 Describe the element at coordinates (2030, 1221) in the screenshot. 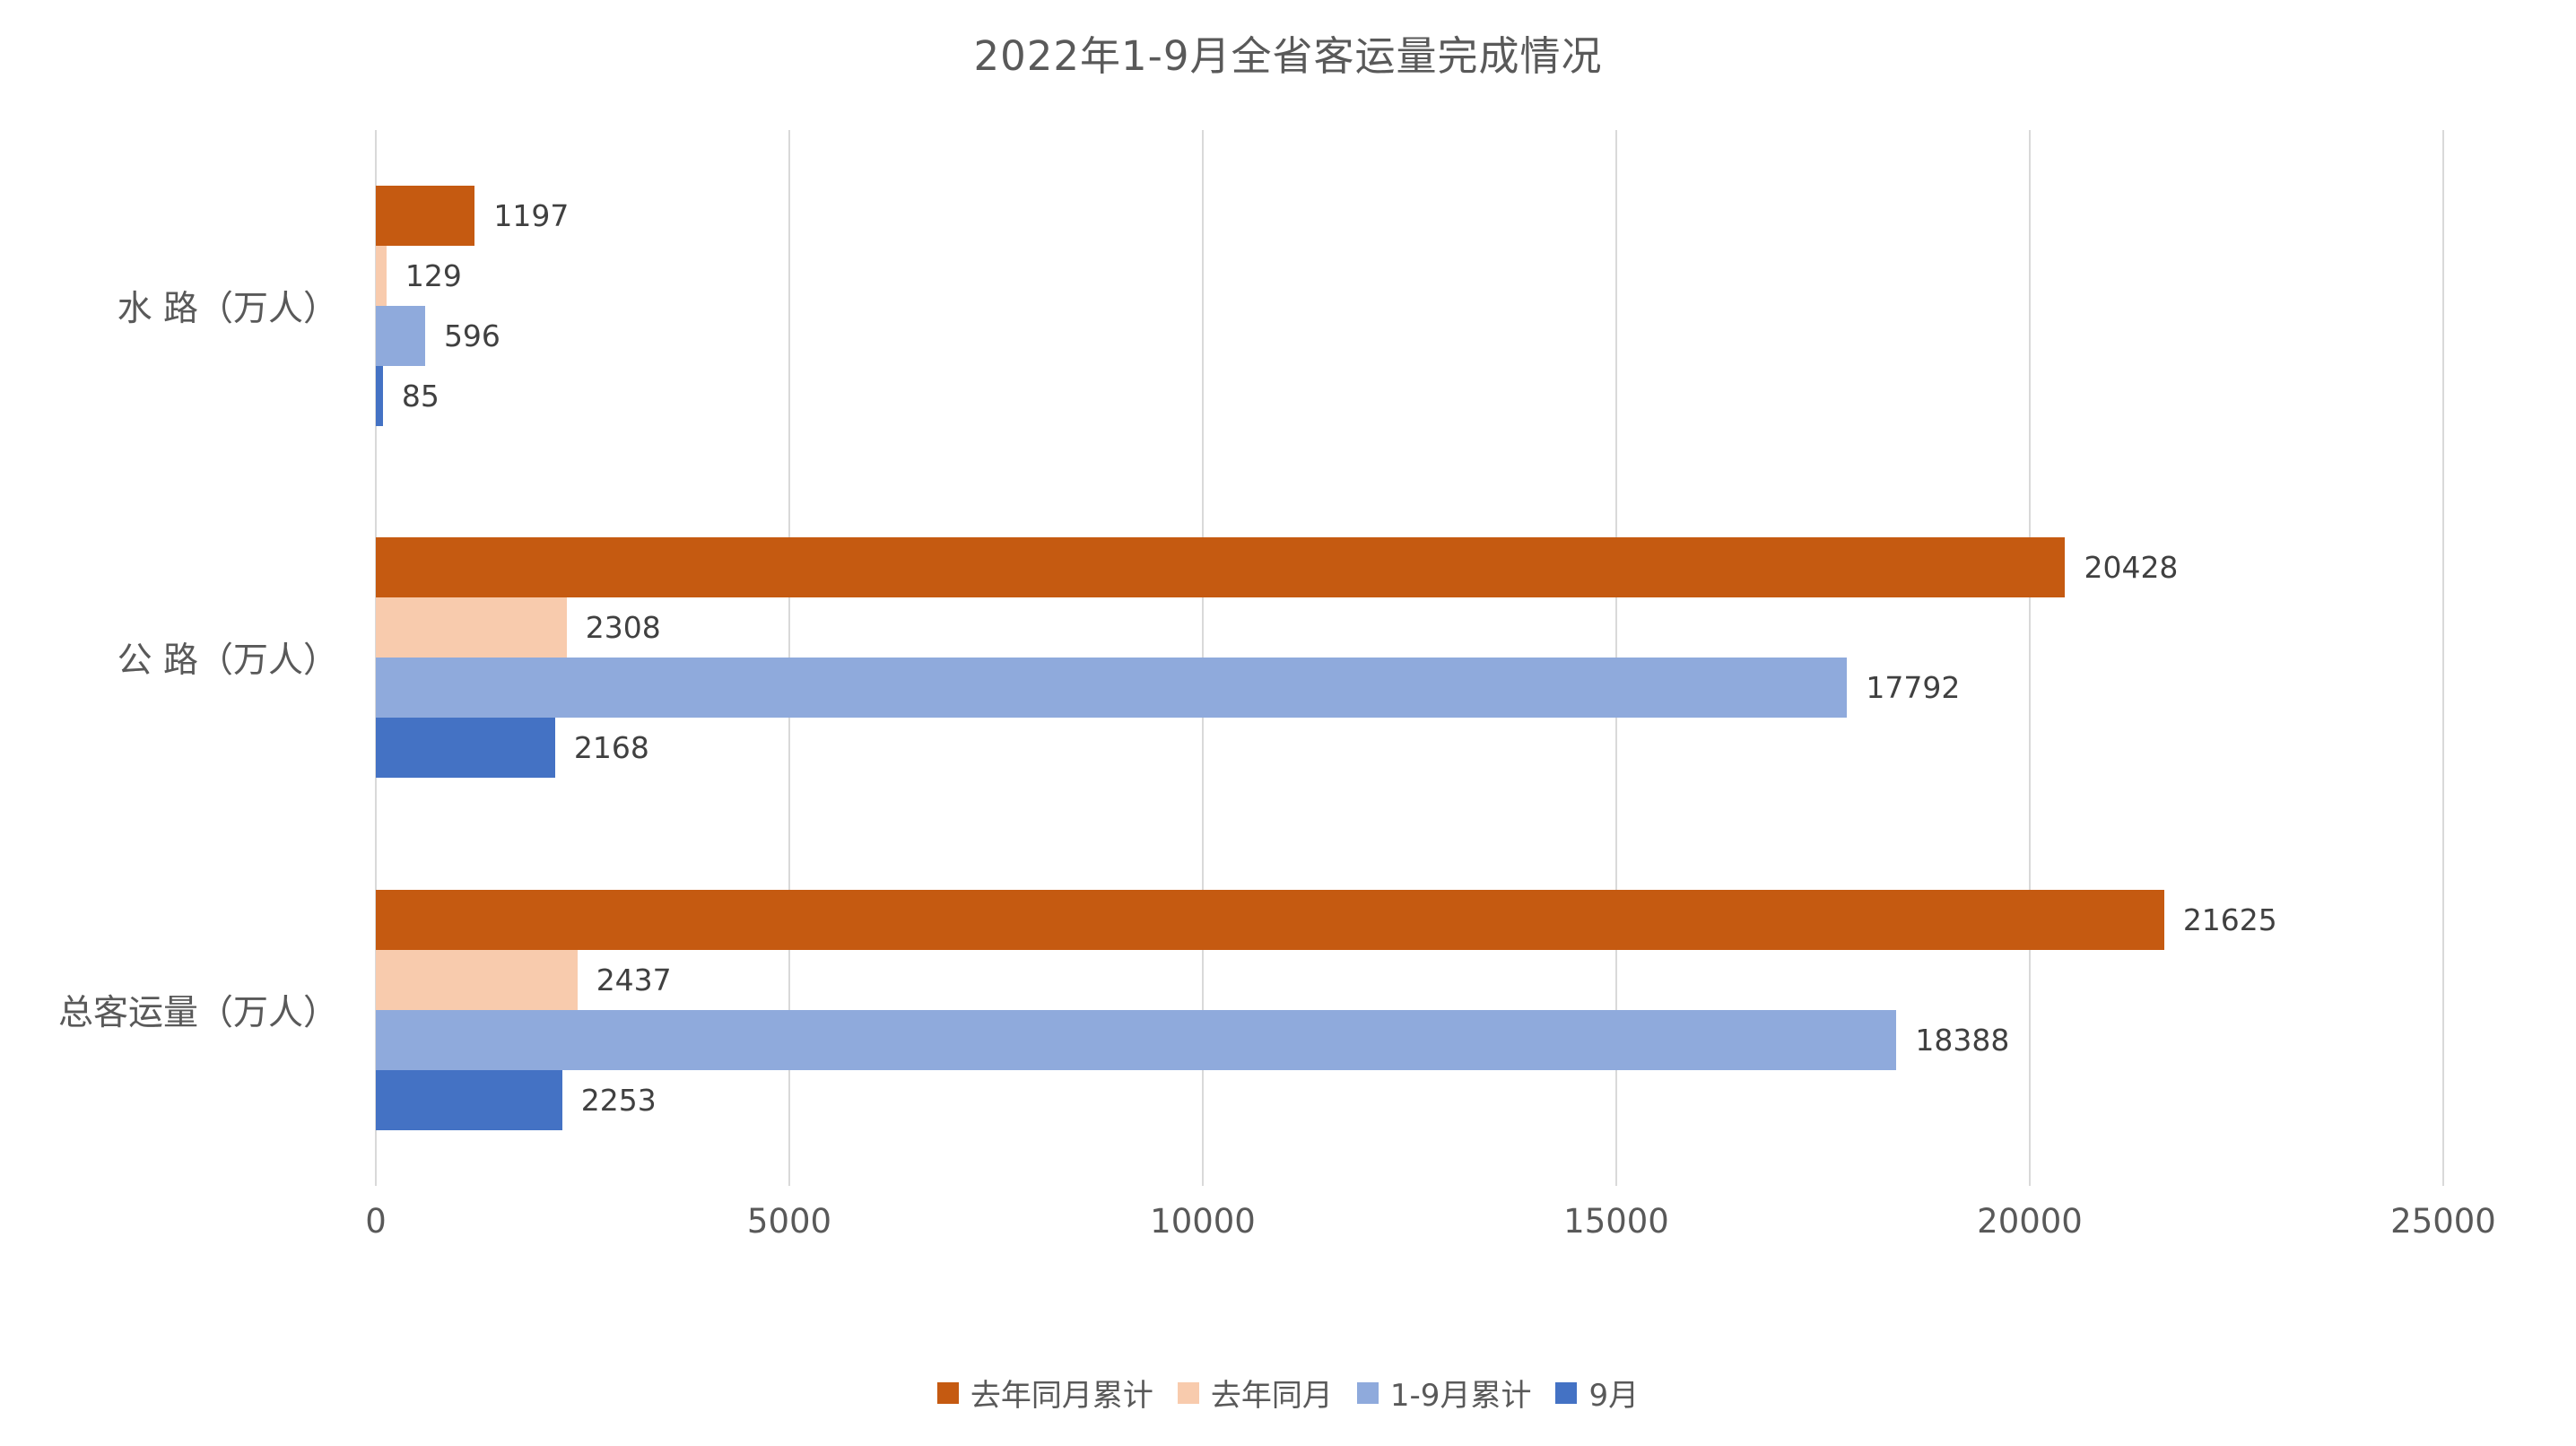

I see `x-tick-label: 20000` at that location.